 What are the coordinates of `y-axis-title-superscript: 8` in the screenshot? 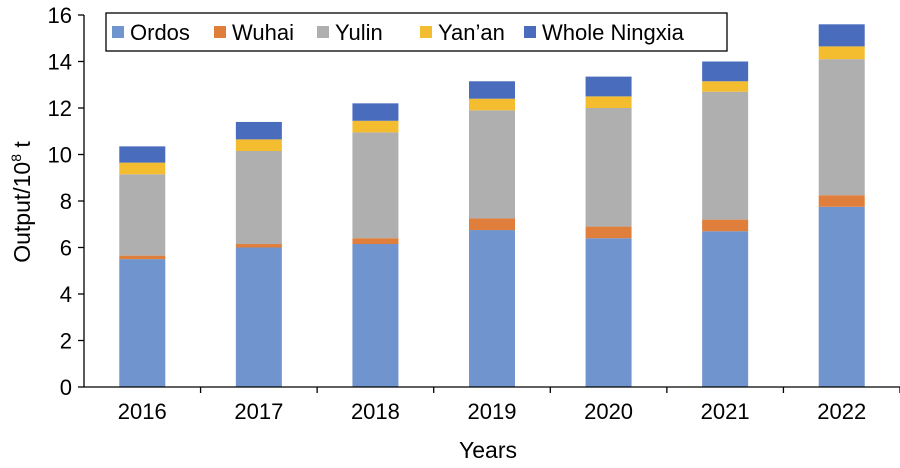 It's located at (16, 158).